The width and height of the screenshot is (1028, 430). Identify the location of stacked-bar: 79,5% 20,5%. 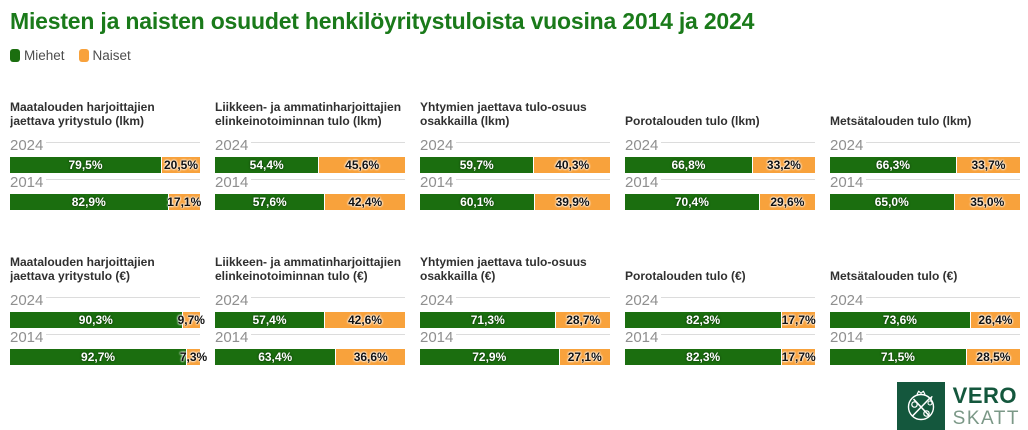
(105, 165).